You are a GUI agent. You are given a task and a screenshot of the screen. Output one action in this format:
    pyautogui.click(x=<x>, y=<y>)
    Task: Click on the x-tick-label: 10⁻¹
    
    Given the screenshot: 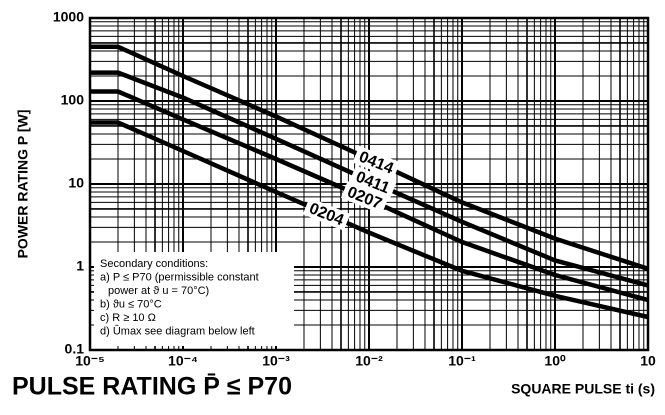 What is the action you would take?
    pyautogui.click(x=462, y=361)
    